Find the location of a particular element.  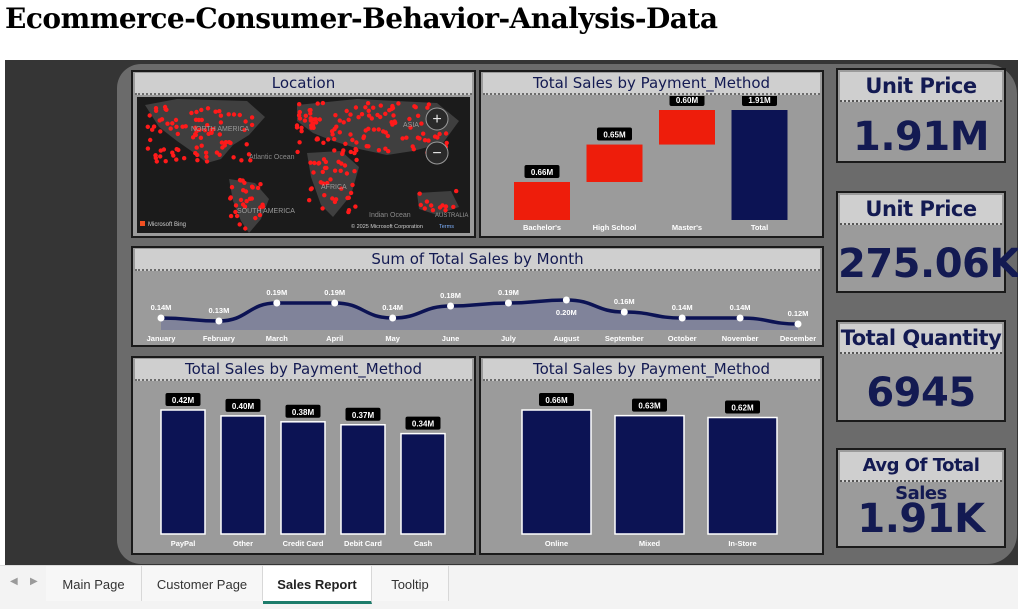

map-points is located at coordinates (302, 165).